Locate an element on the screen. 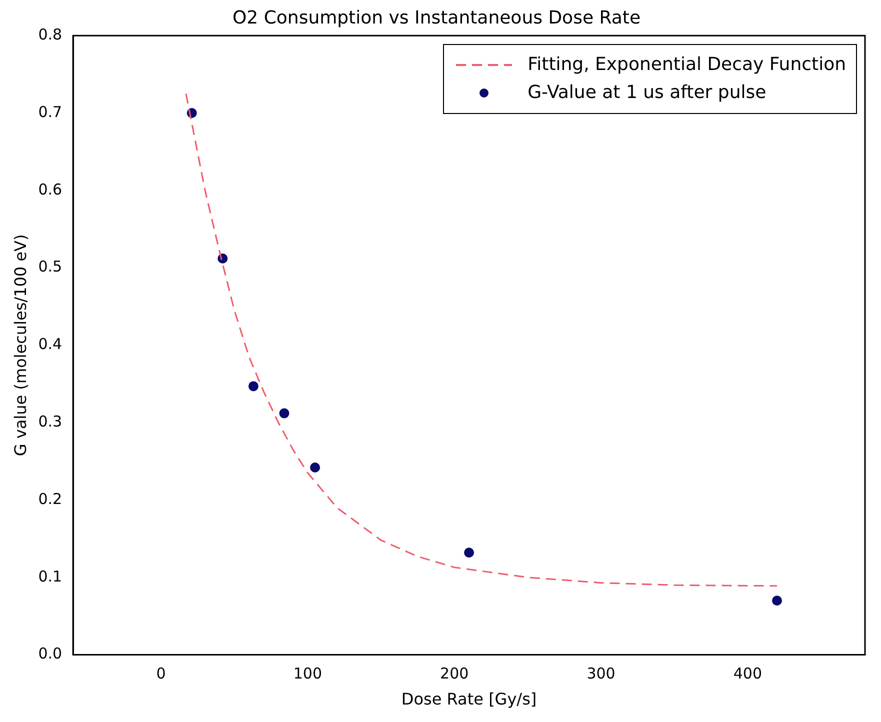 The height and width of the screenshot is (722, 881). y-tick-label: 0.7 is located at coordinates (50, 111).